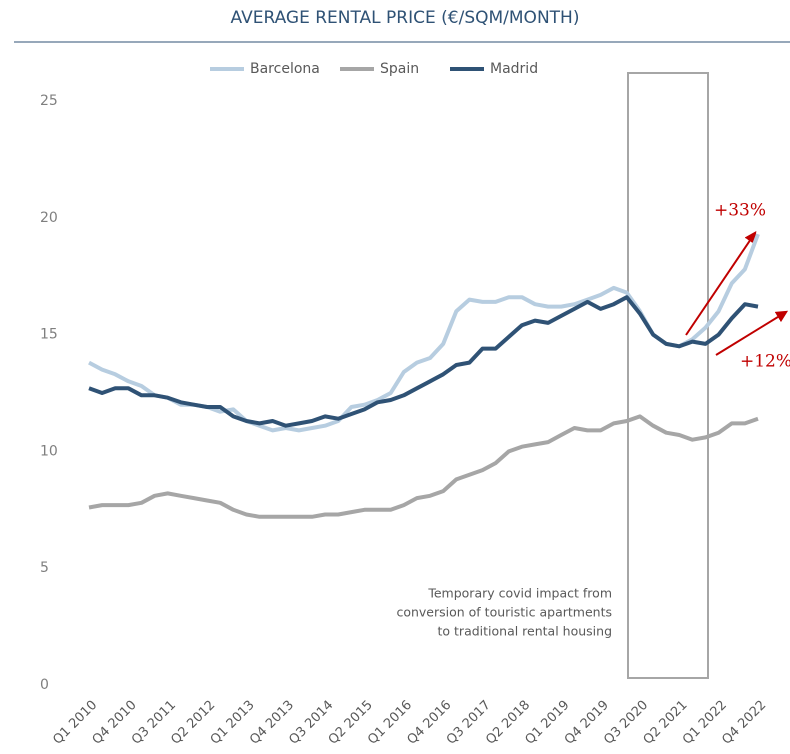  I want to click on legend-label: Spain, so click(399, 69).